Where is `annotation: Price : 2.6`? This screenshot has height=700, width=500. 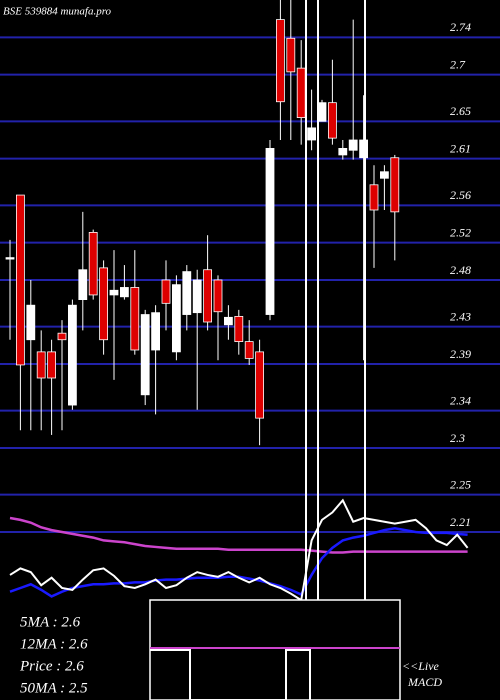
annotation: Price : 2.6 is located at coordinates (51, 666).